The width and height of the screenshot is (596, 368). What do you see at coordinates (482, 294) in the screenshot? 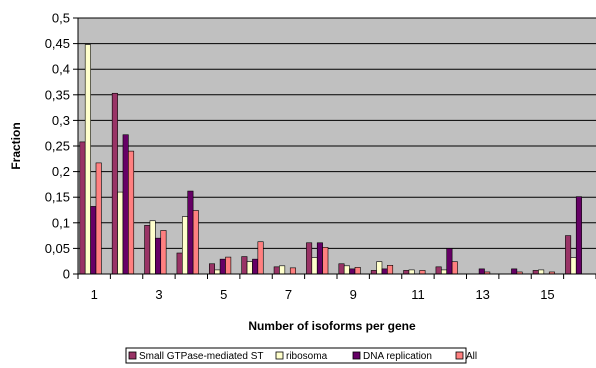
I see `x-tick-label: 13` at bounding box center [482, 294].